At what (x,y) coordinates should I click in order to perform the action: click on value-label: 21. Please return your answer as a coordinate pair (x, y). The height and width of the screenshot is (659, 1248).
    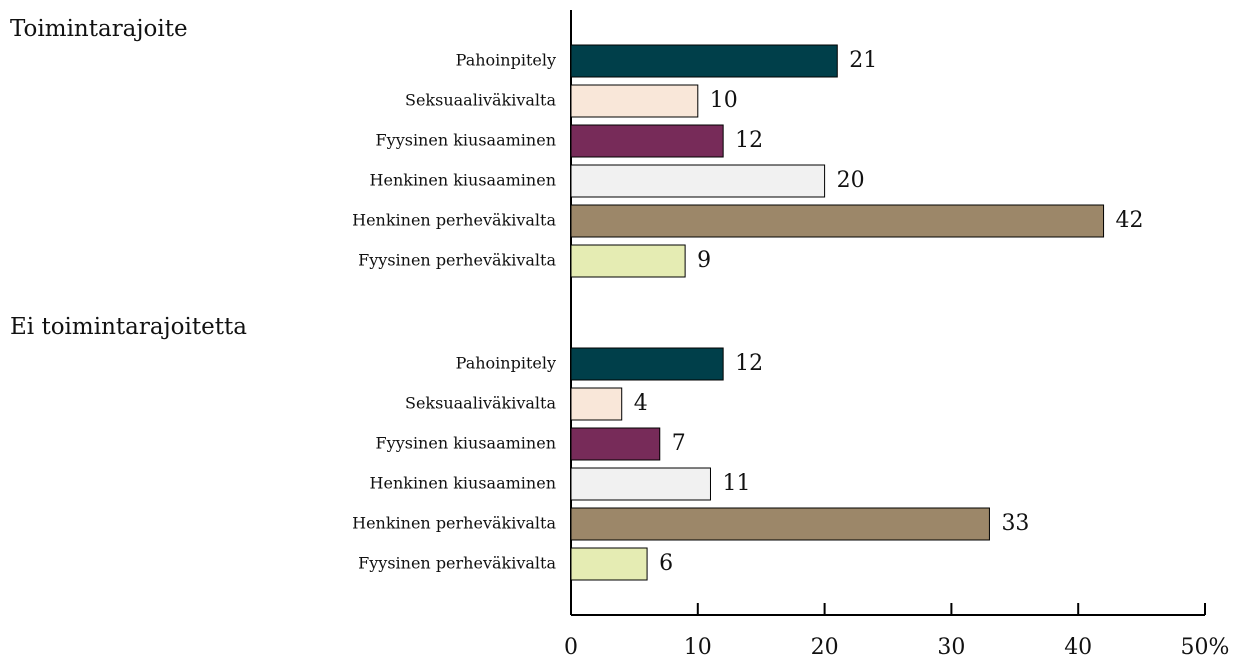
    Looking at the image, I should click on (863, 60).